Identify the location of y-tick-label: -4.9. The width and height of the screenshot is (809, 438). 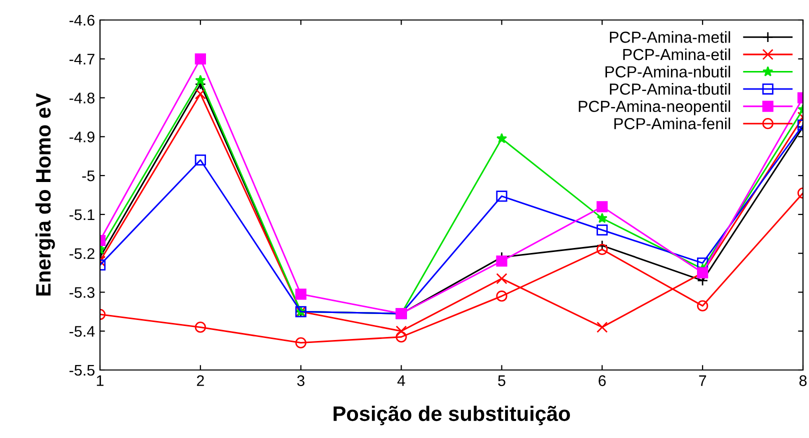
(81, 137).